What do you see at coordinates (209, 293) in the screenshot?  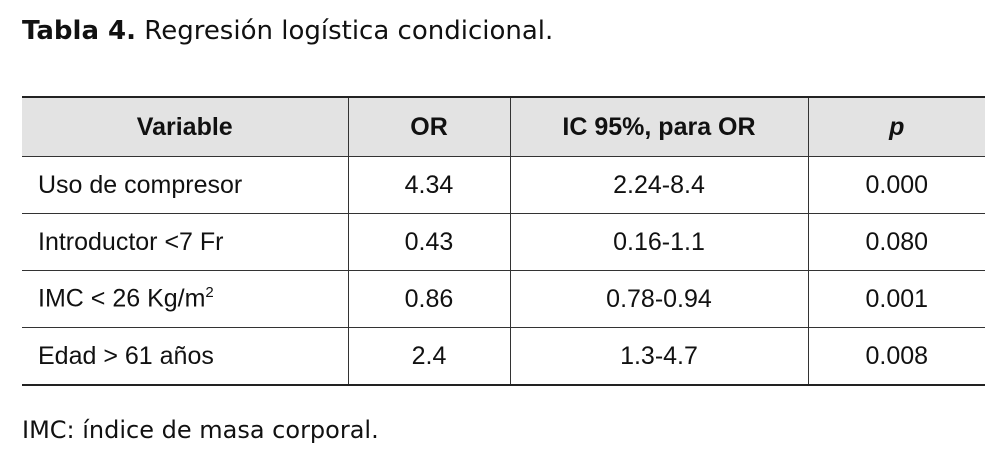 I see `superscript: 2` at bounding box center [209, 293].